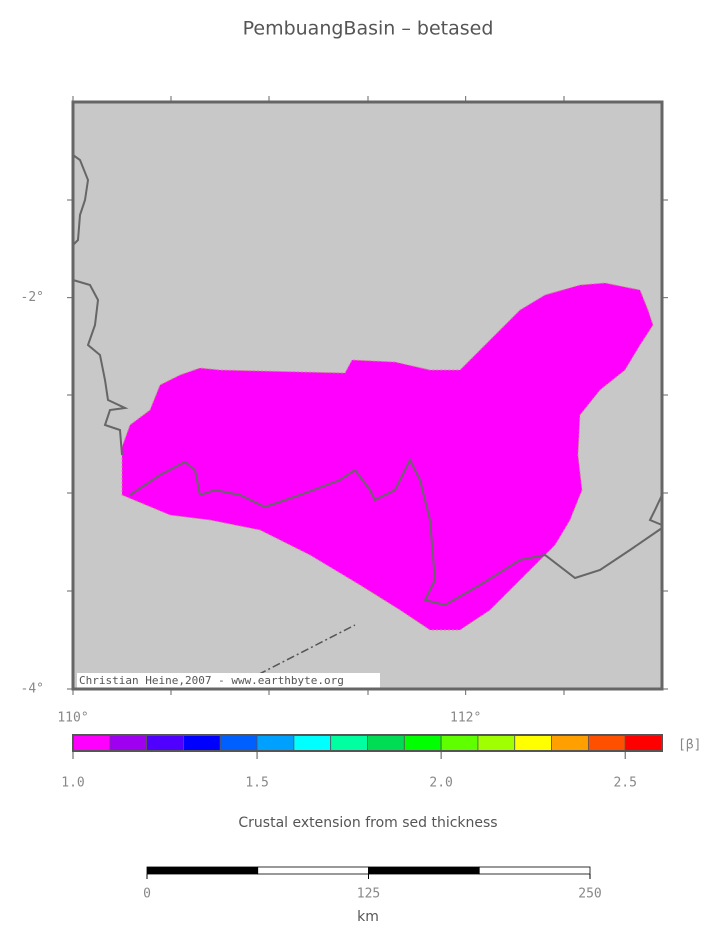 The width and height of the screenshot is (721, 944). I want to click on scale-unit: km, so click(368, 917).